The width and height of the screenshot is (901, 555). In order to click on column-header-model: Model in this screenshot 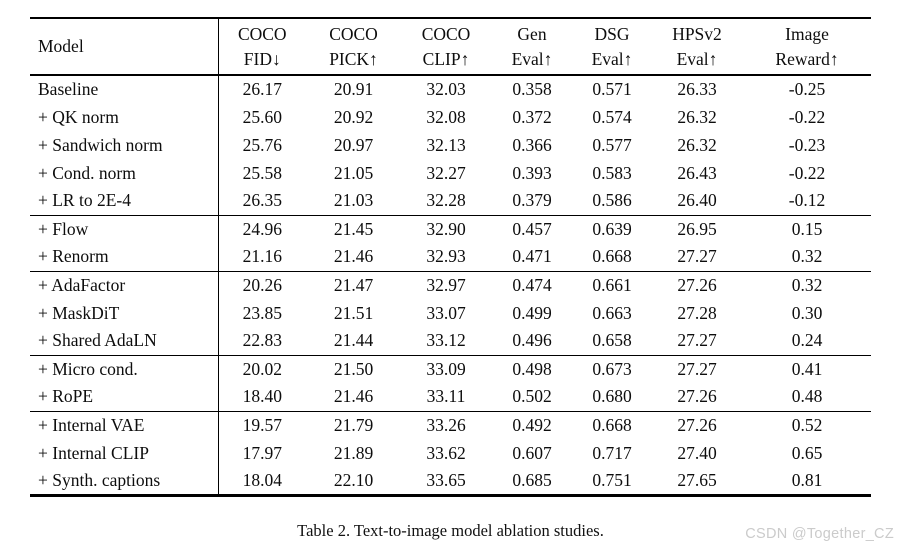, I will do `click(124, 46)`.